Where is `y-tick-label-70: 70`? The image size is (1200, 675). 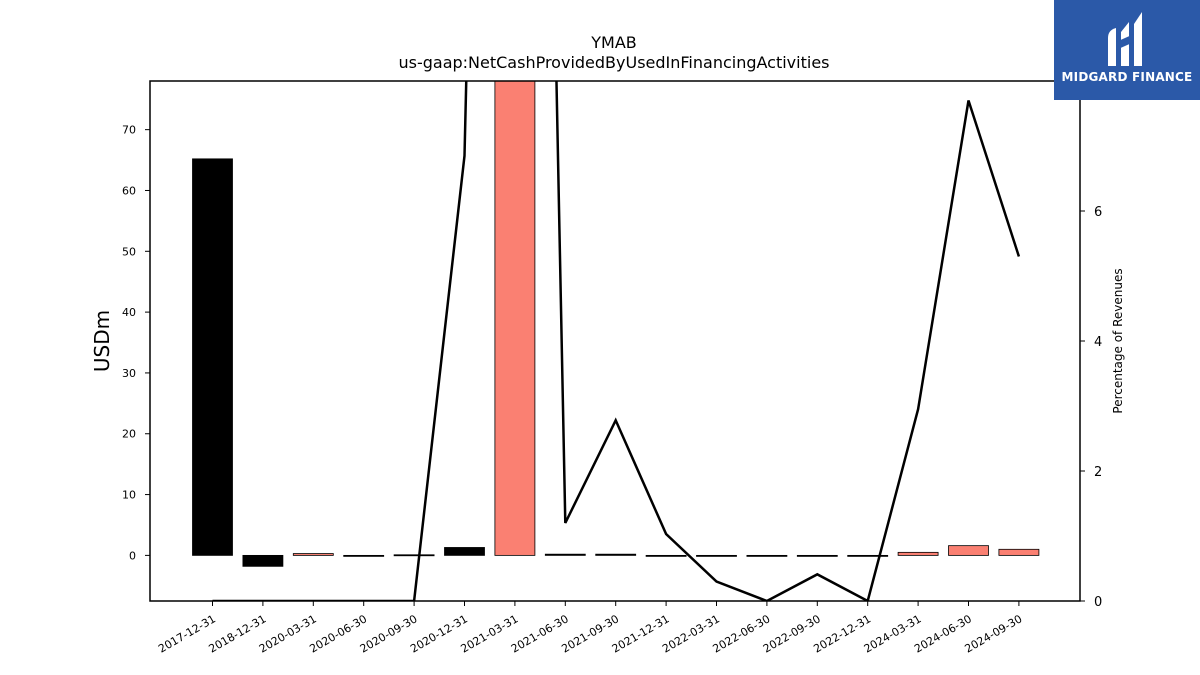 y-tick-label-70: 70 is located at coordinates (129, 130).